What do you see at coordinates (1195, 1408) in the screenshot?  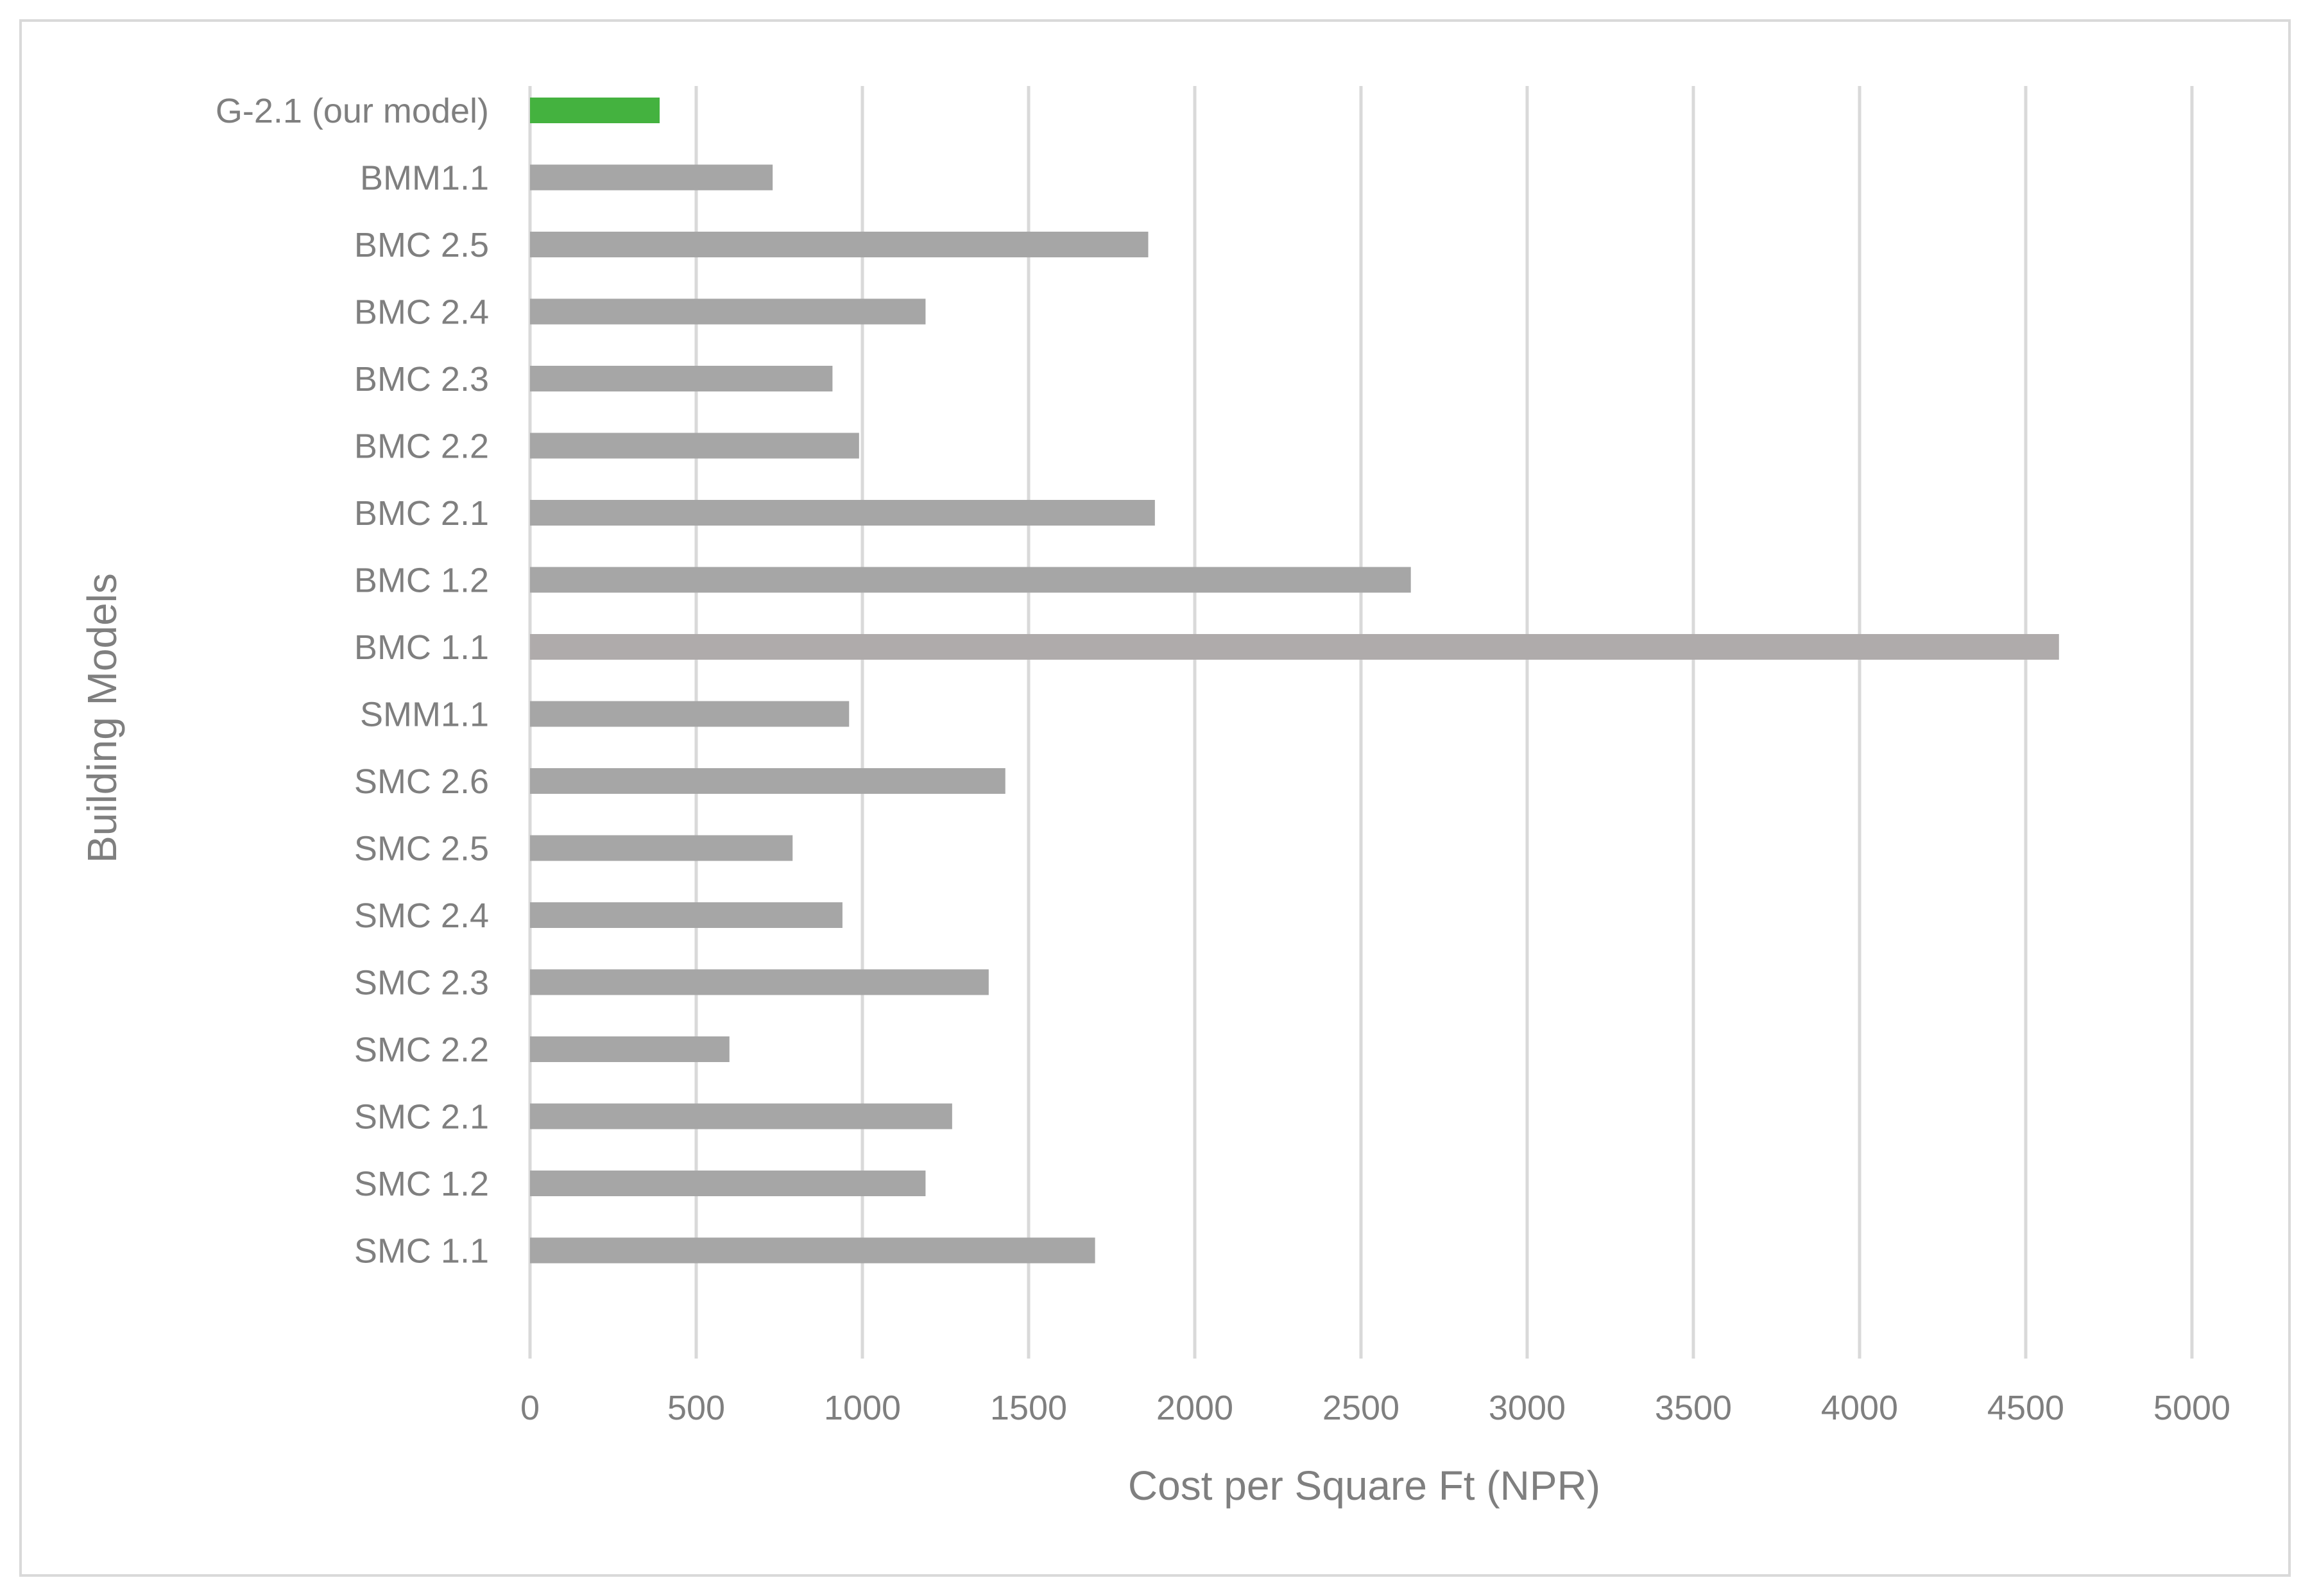 I see `x-tick-label-2000: 2000` at bounding box center [1195, 1408].